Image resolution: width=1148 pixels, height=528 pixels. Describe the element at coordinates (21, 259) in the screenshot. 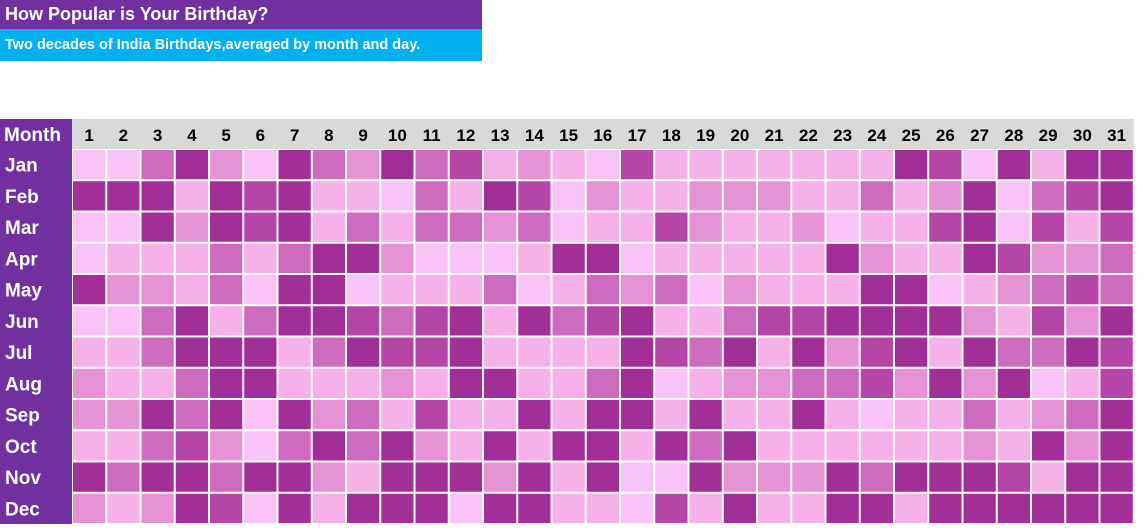

I see `month-label: Apr` at that location.